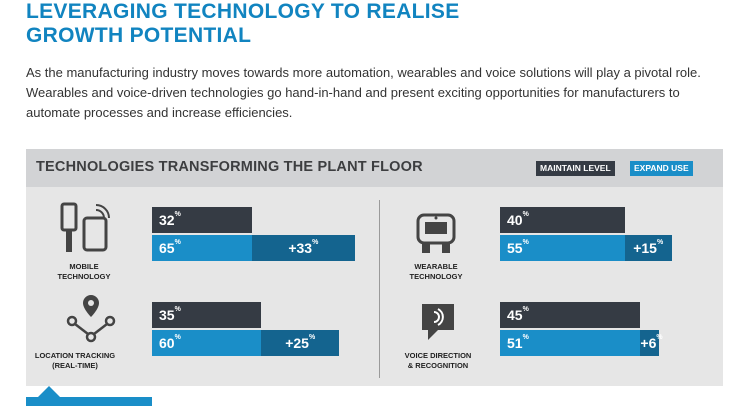 The height and width of the screenshot is (406, 737). I want to click on category-label-mobile: MOBILE TECHNOLOGY, so click(84, 271).